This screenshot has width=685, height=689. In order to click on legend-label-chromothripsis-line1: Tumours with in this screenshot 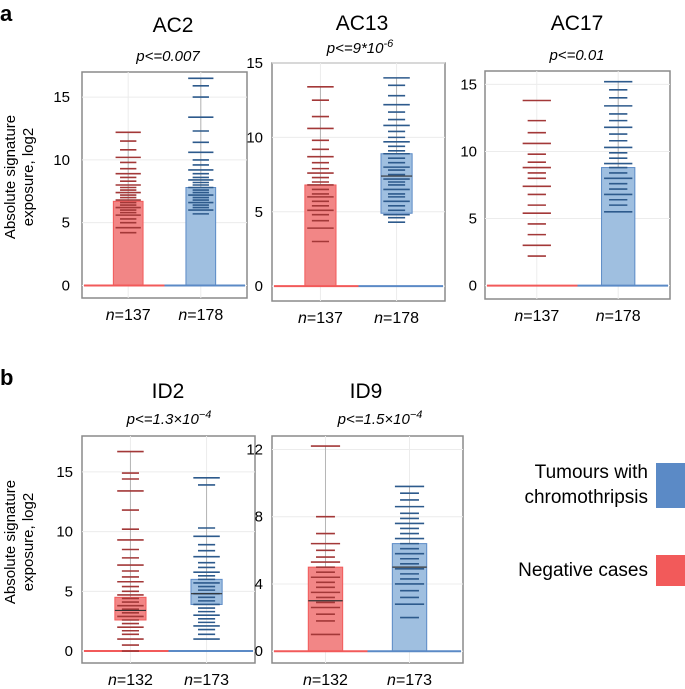, I will do `click(591, 472)`.